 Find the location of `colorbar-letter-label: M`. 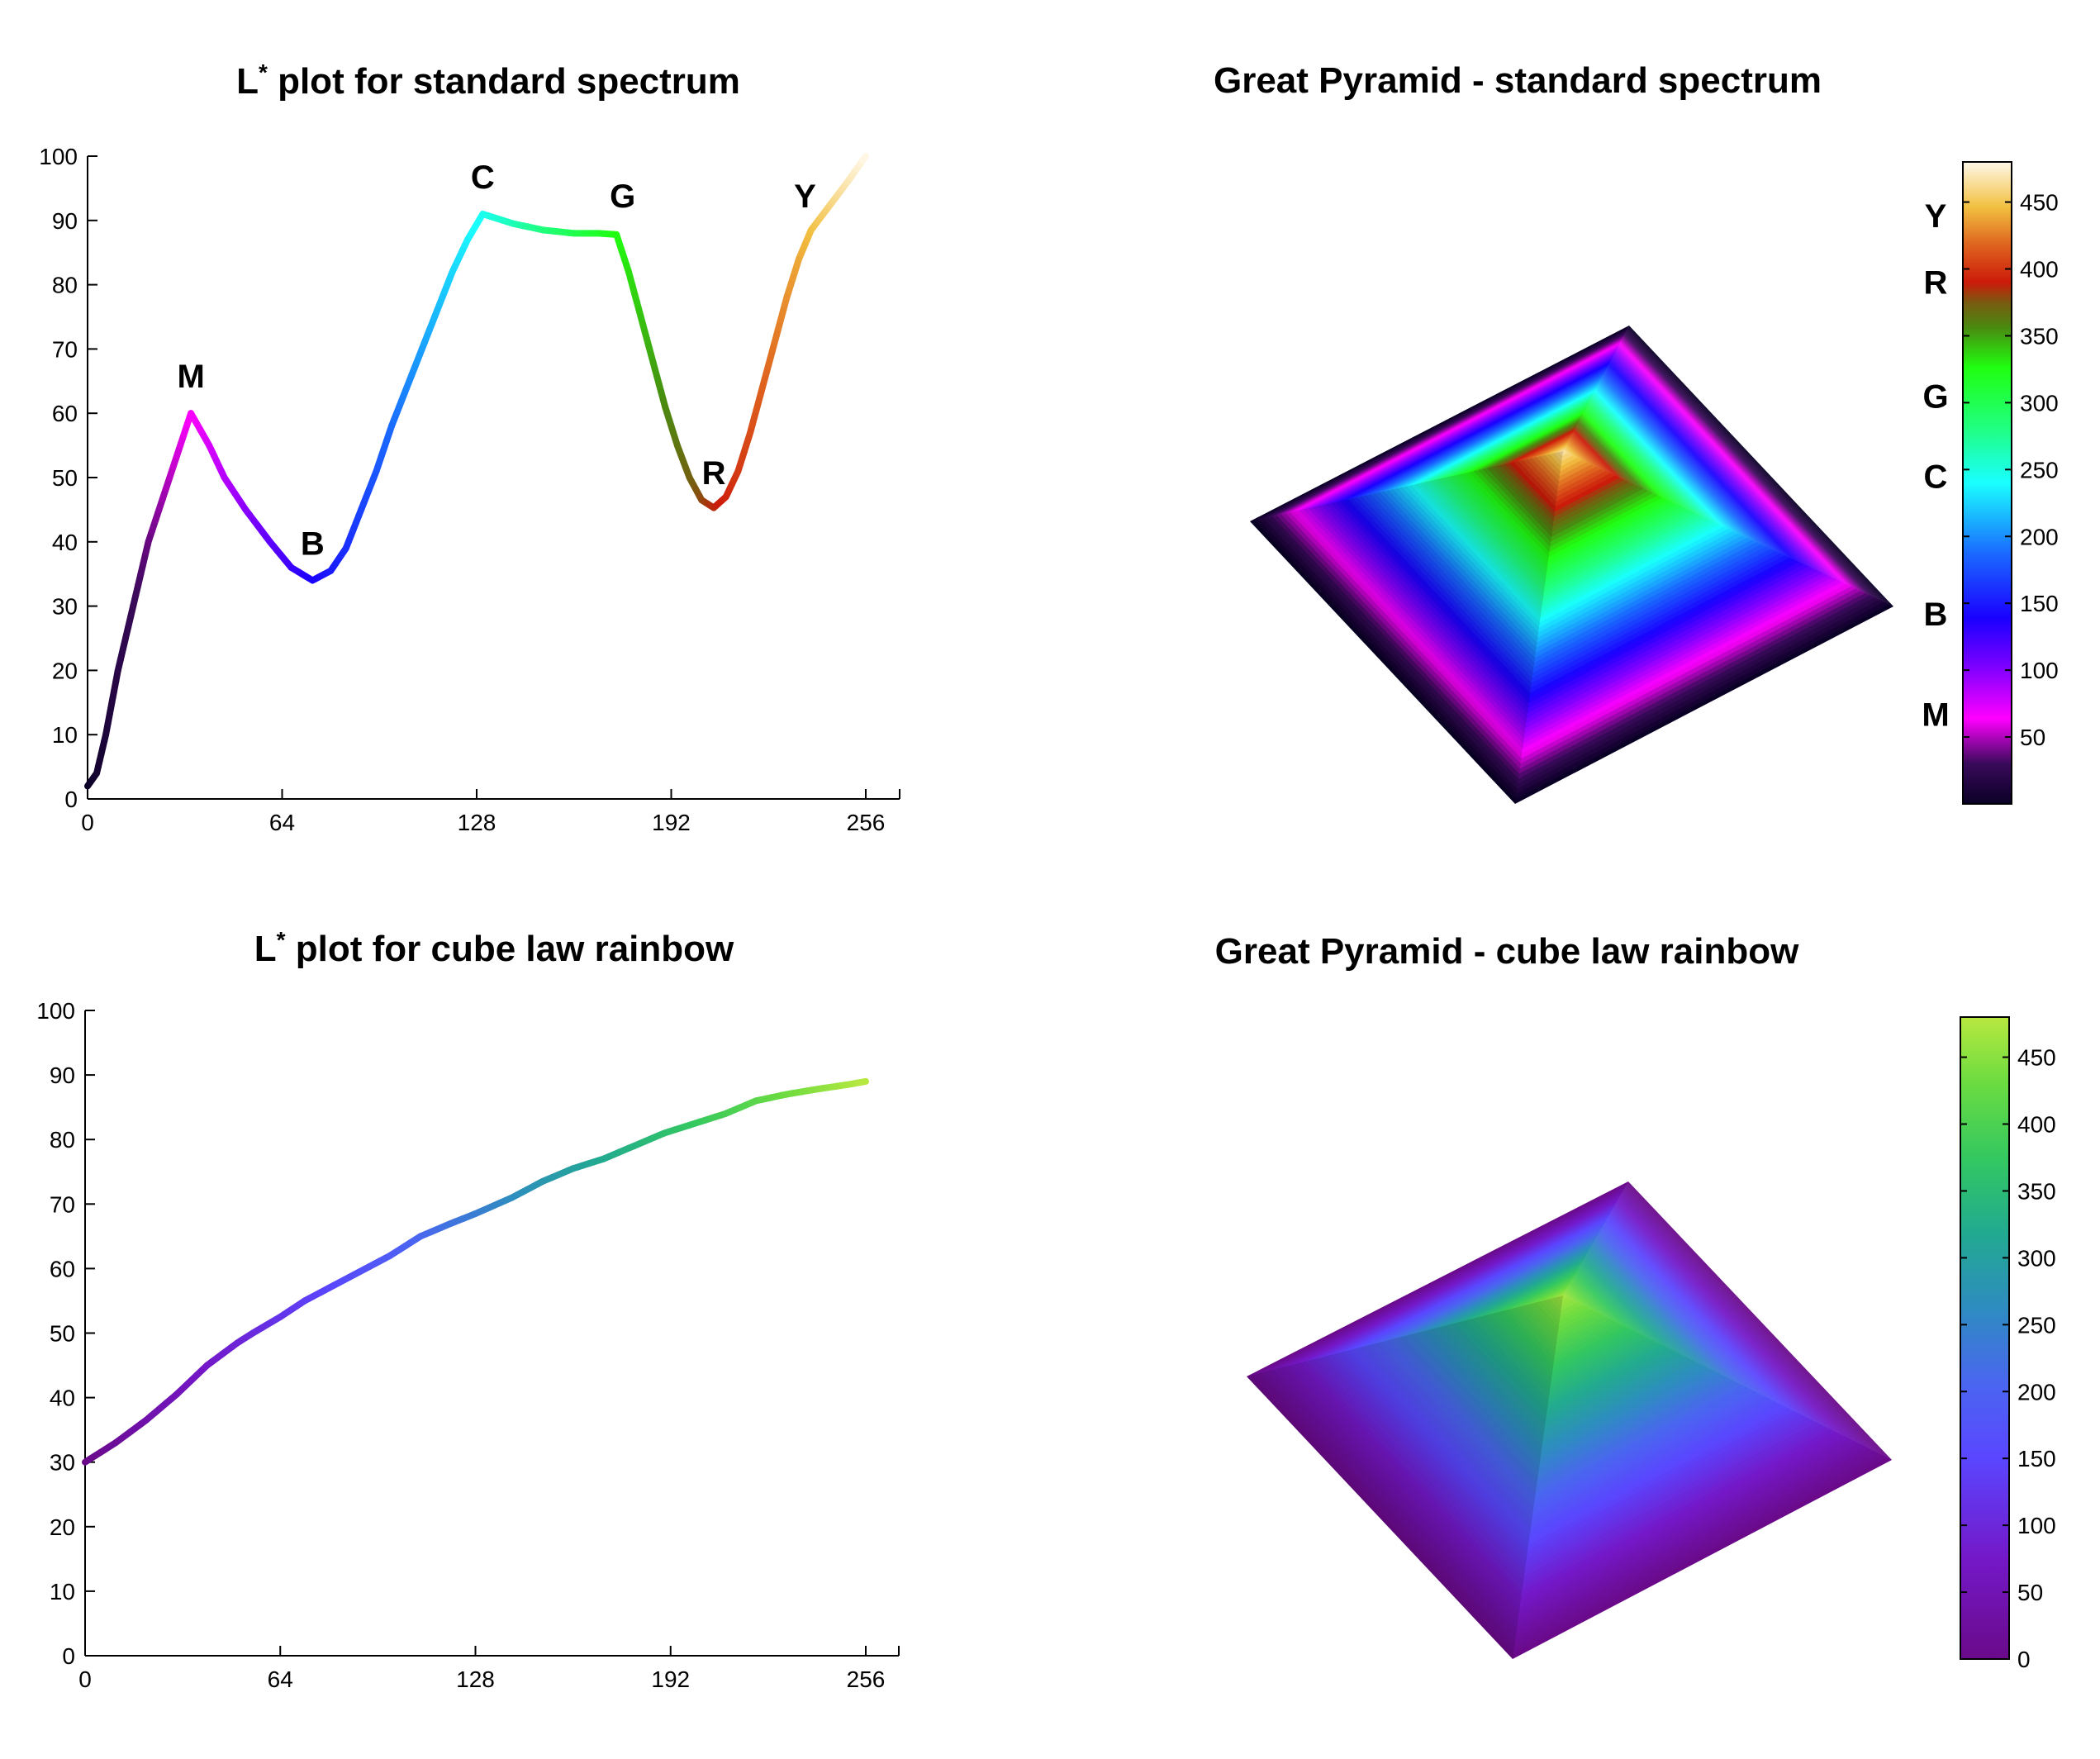

colorbar-letter-label: M is located at coordinates (1935, 715).